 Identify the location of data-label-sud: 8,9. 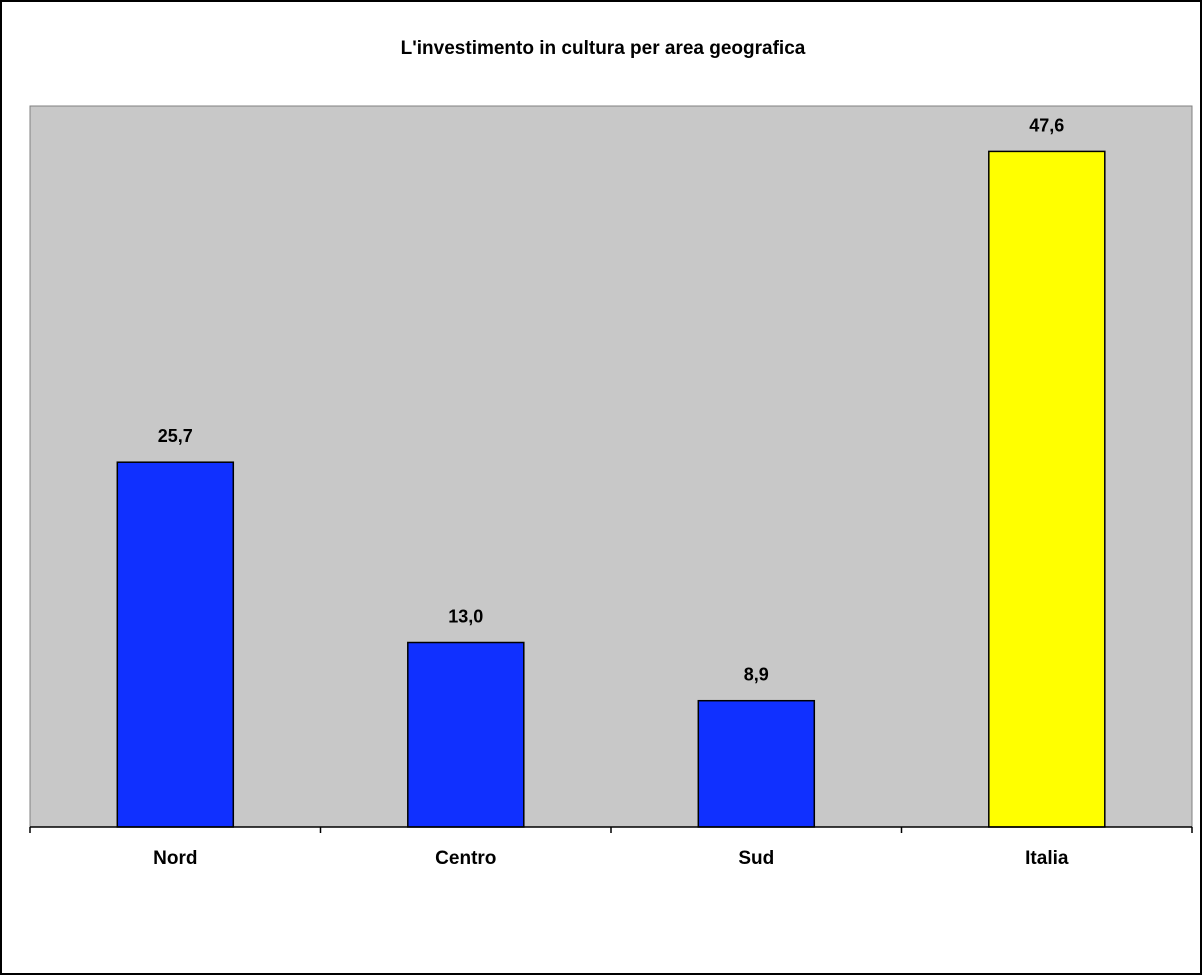
(756, 675).